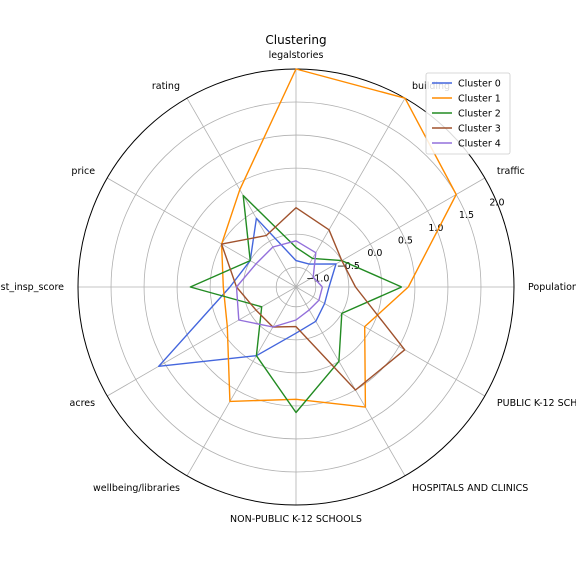 The image size is (576, 576). I want to click on category-label: rest_insp_score, so click(32, 287).